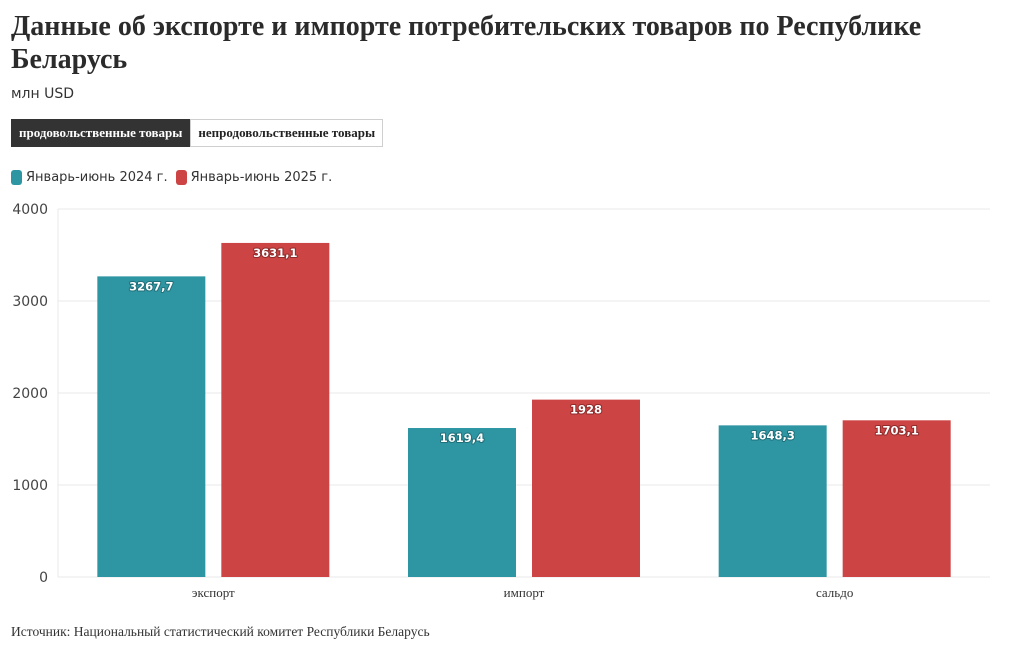  Describe the element at coordinates (586, 410) in the screenshot. I see `data-label: 1928` at that location.